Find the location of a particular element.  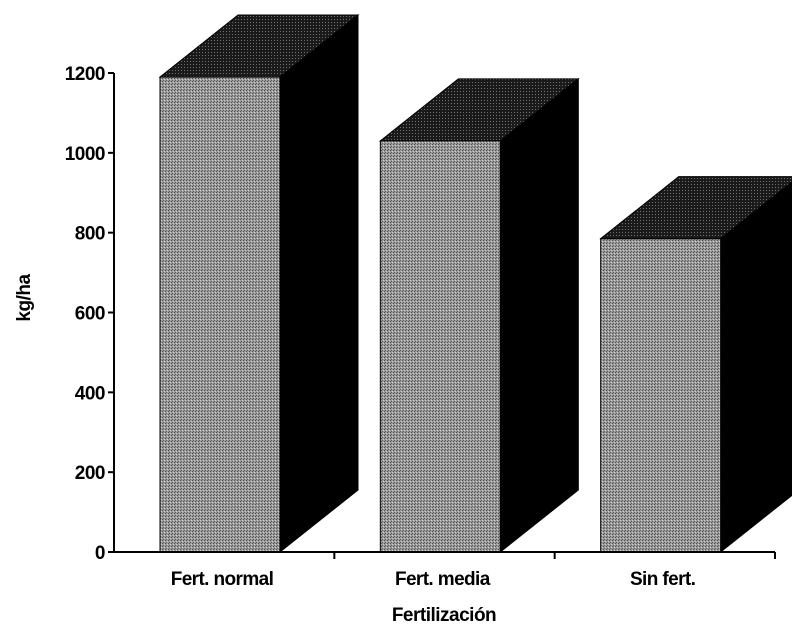

y-tick-label: 400 is located at coordinates (90, 393).